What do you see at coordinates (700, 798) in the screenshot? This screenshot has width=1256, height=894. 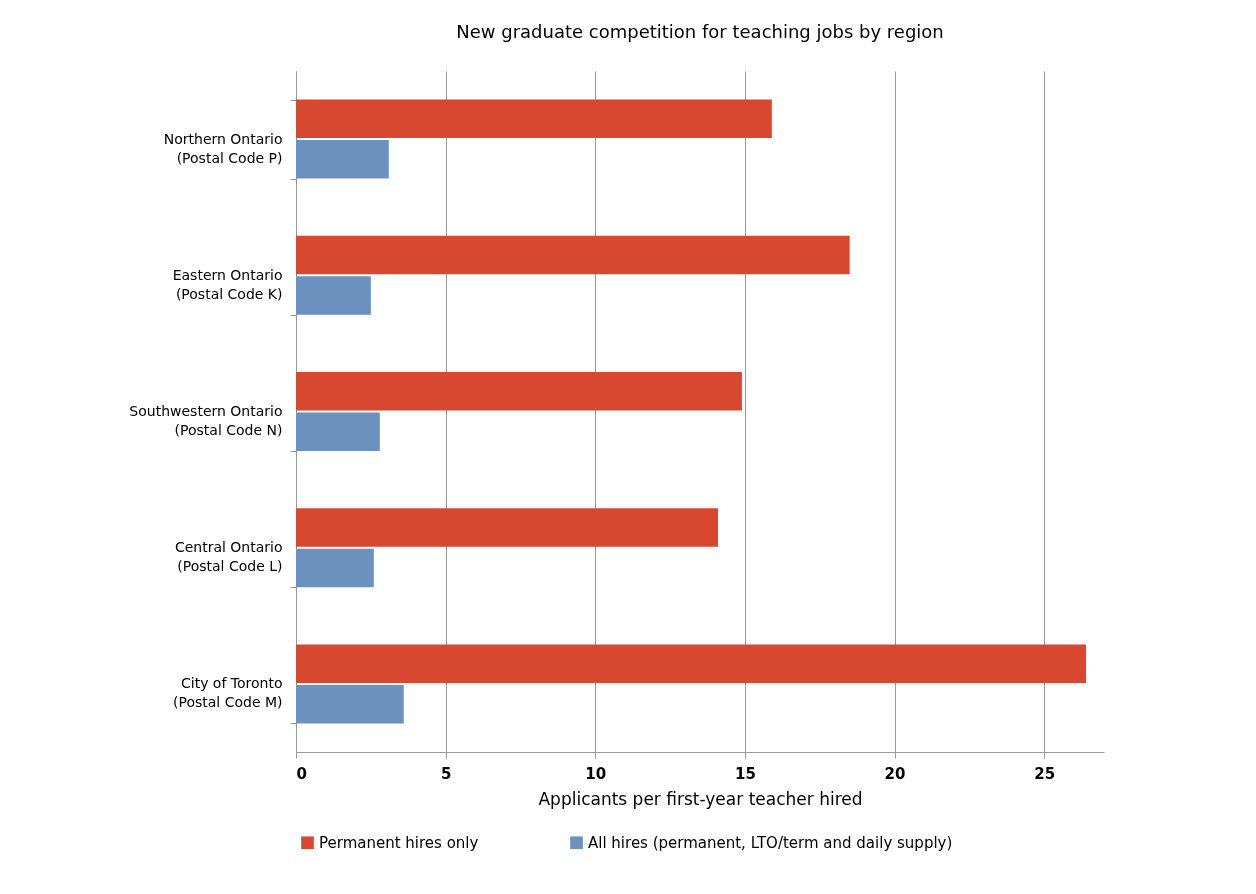 I see `x-axis-title: Applicants per first-year teacher hired` at bounding box center [700, 798].